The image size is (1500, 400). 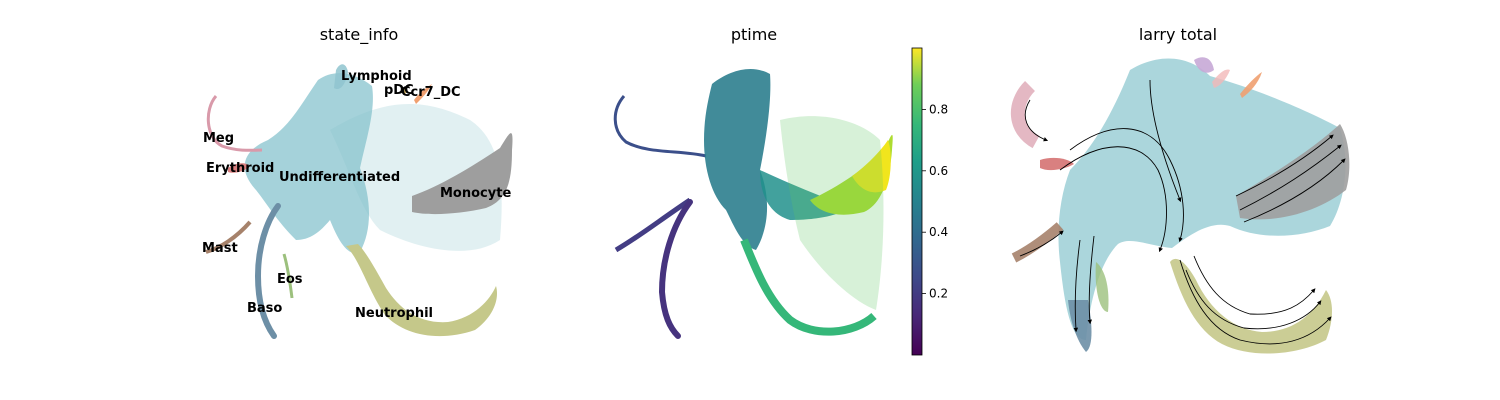 I want to click on label-undifferentiated: Undifferentiated, so click(x=339, y=177).